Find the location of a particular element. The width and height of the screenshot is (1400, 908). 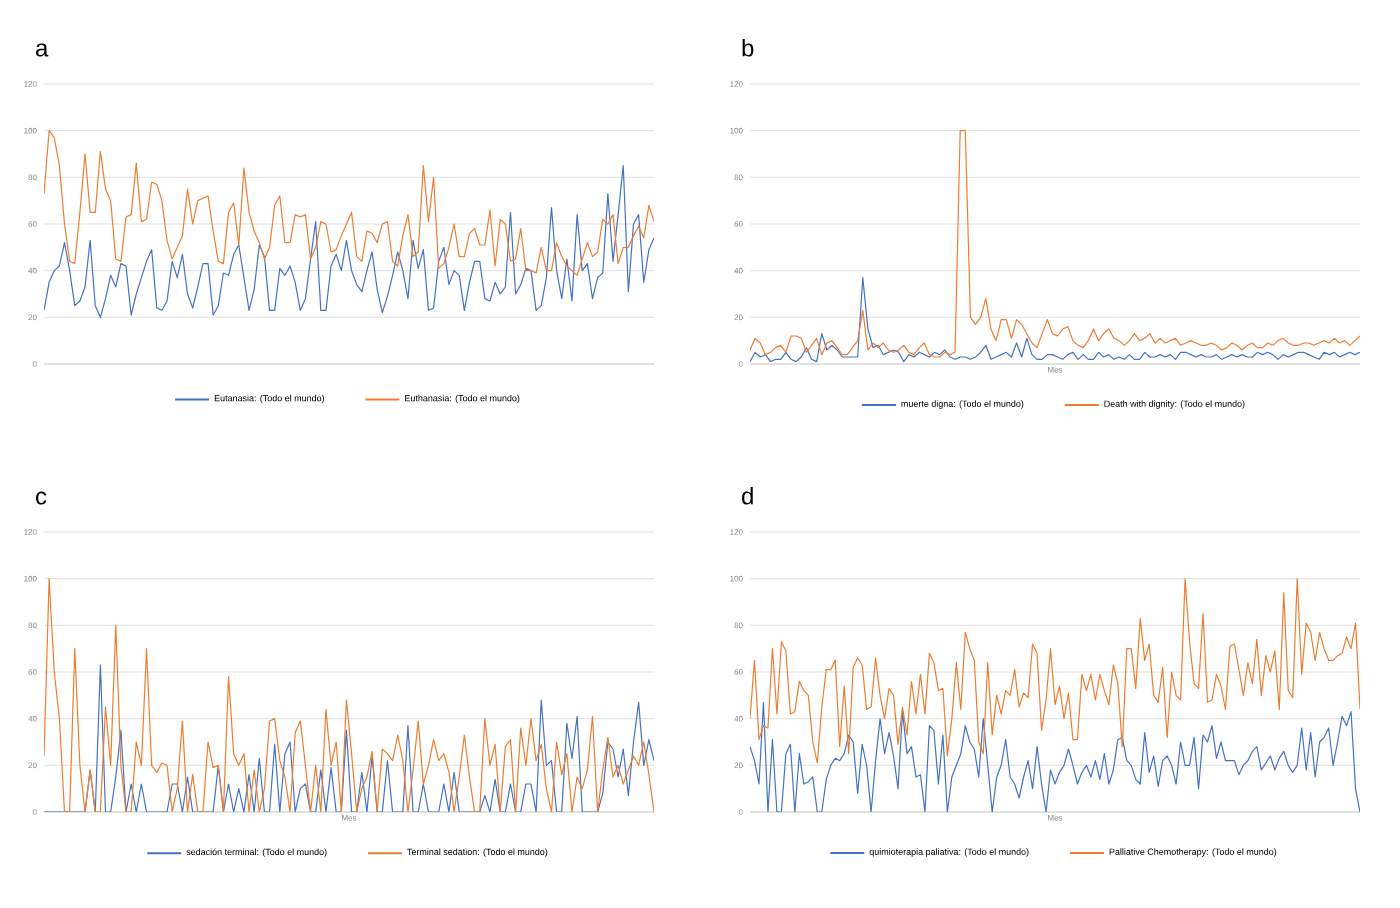

chart-title: d is located at coordinates (747, 496).